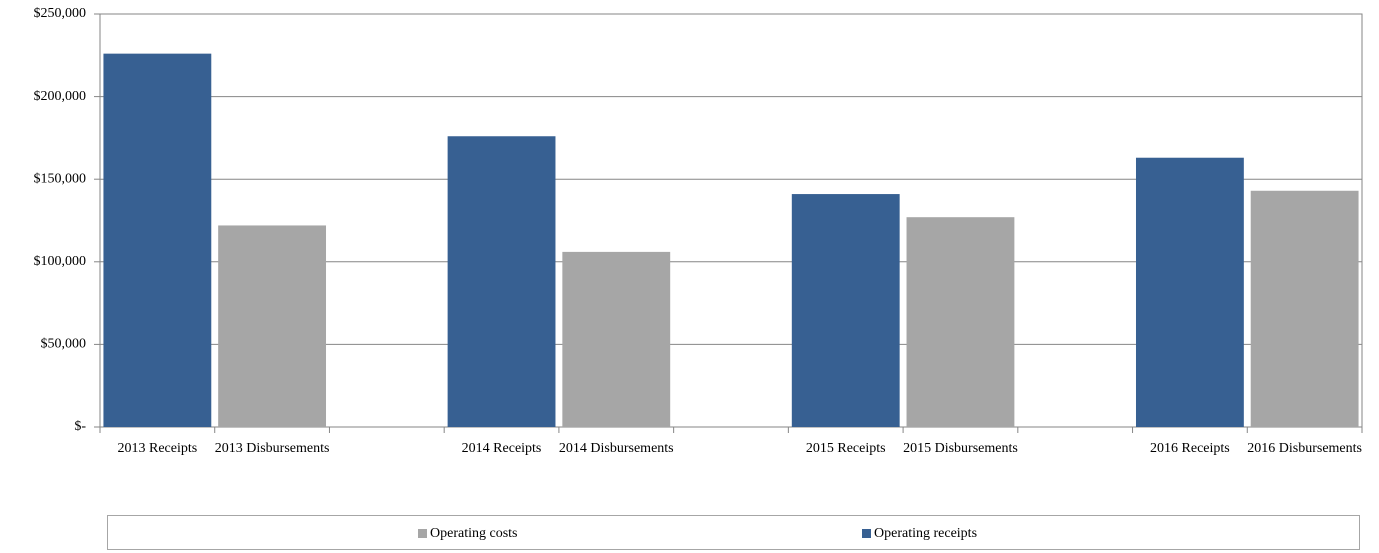 The width and height of the screenshot is (1379, 553). I want to click on y-tick-label: $150,000, so click(60, 178).